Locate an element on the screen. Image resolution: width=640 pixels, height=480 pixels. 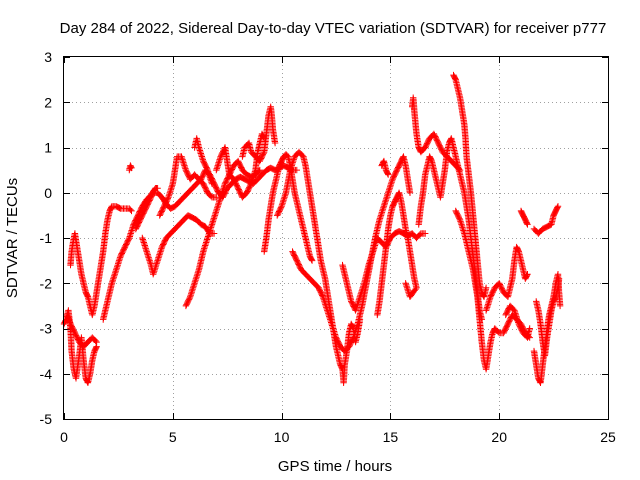
series-n-markers is located at coordinates (319, 267).